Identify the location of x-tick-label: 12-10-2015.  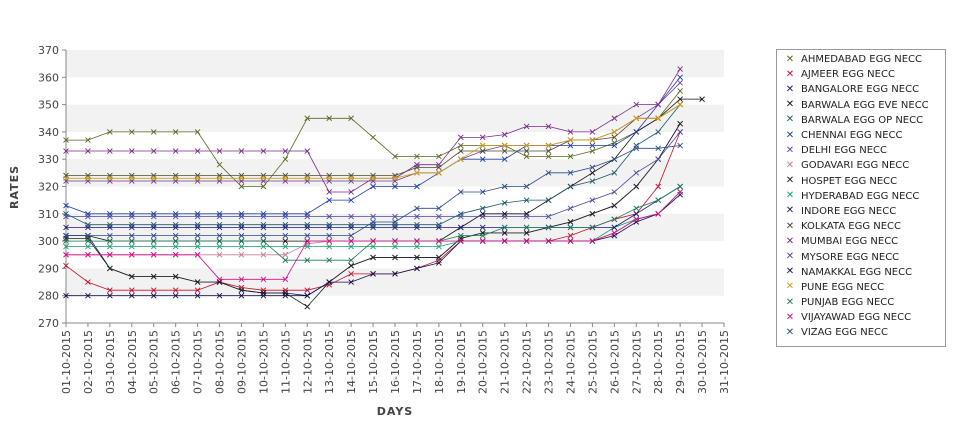
(307, 362).